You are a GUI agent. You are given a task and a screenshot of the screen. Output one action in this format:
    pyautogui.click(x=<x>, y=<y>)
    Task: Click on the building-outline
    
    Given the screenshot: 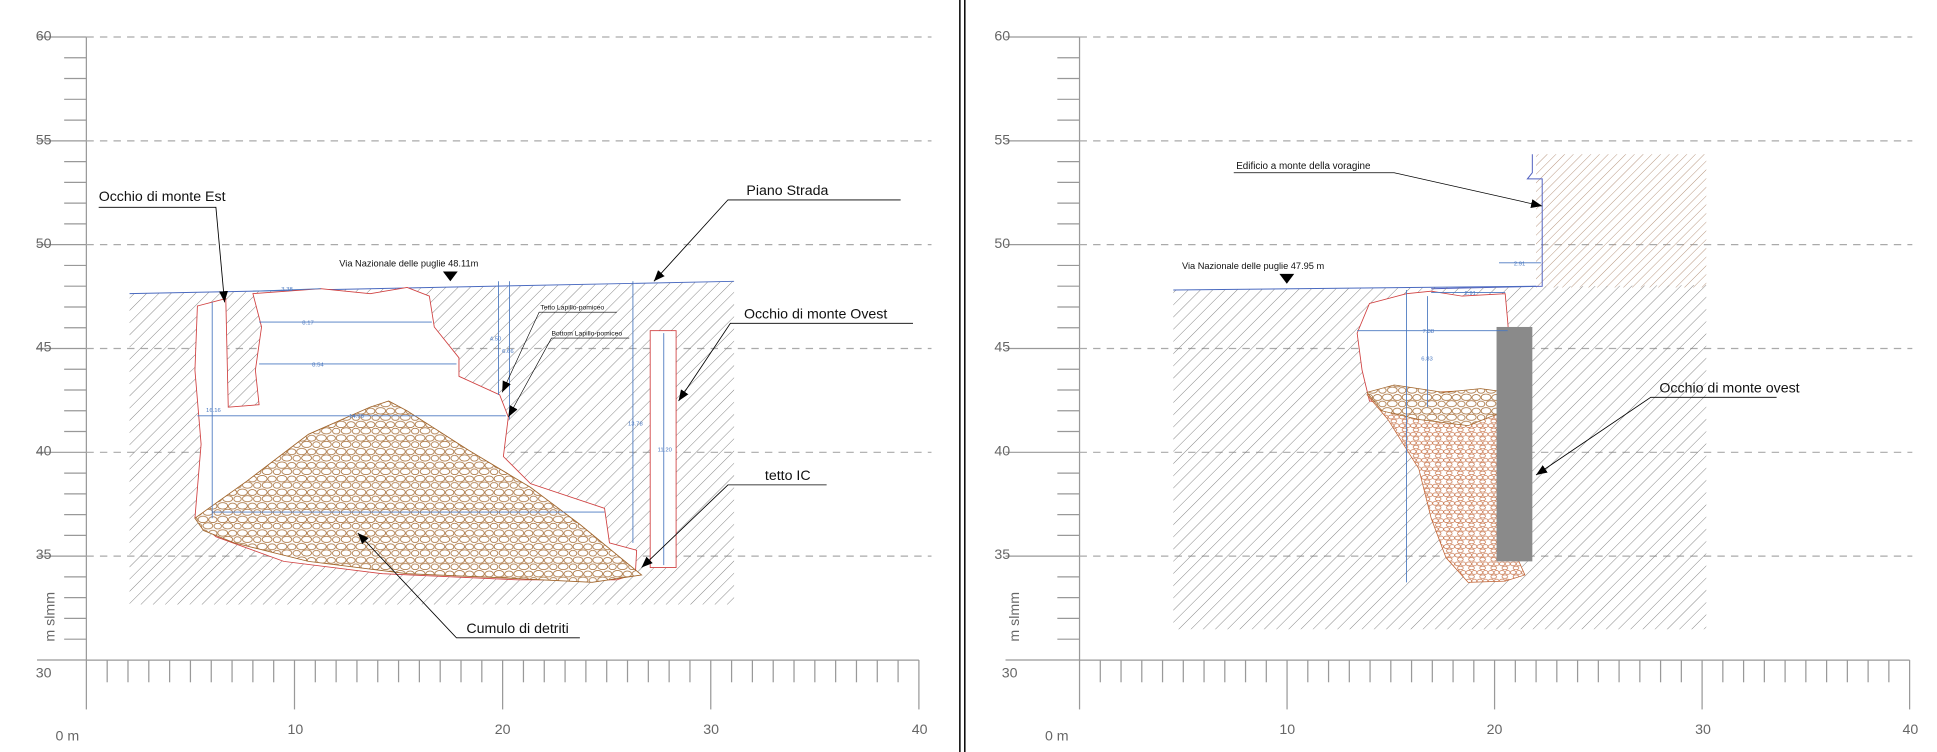 What is the action you would take?
    pyautogui.click(x=1487, y=222)
    